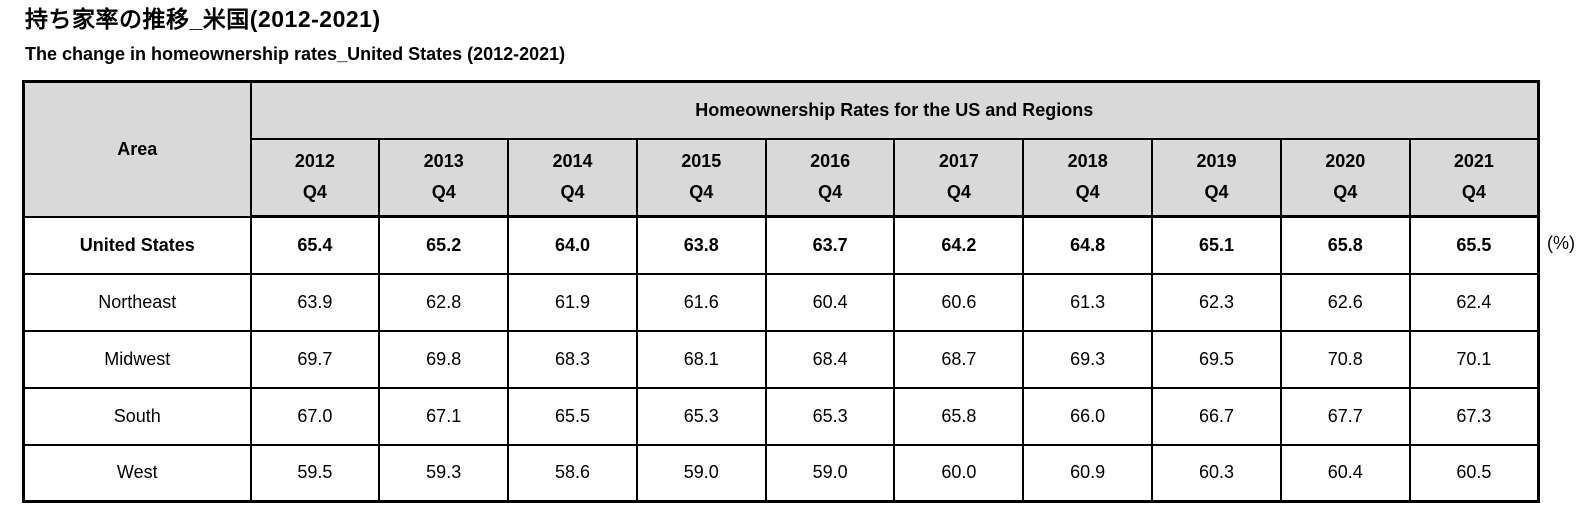 The width and height of the screenshot is (1589, 522). What do you see at coordinates (959, 245) in the screenshot?
I see `value-cell: 64.2` at bounding box center [959, 245].